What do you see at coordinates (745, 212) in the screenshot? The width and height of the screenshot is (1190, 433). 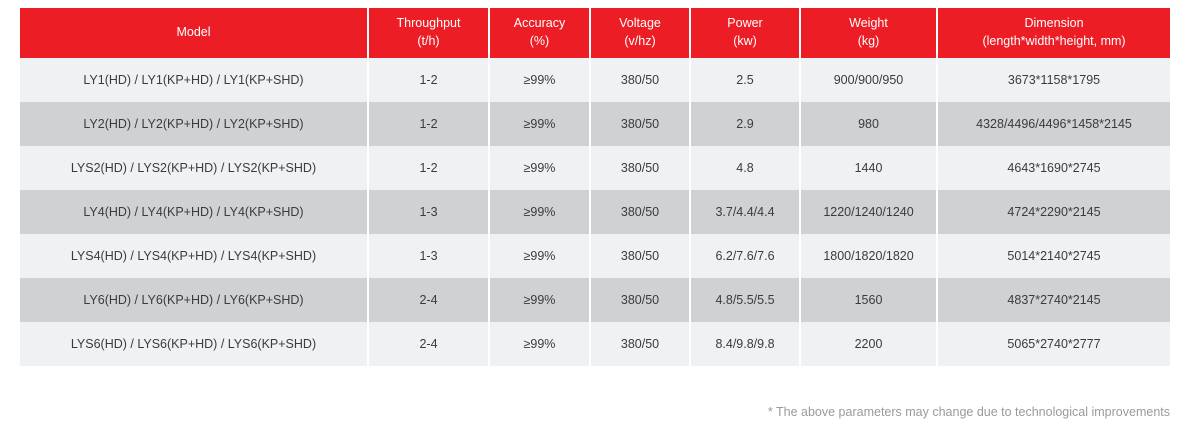 I see `cell-power: 3.7/4.4/4.4` at bounding box center [745, 212].